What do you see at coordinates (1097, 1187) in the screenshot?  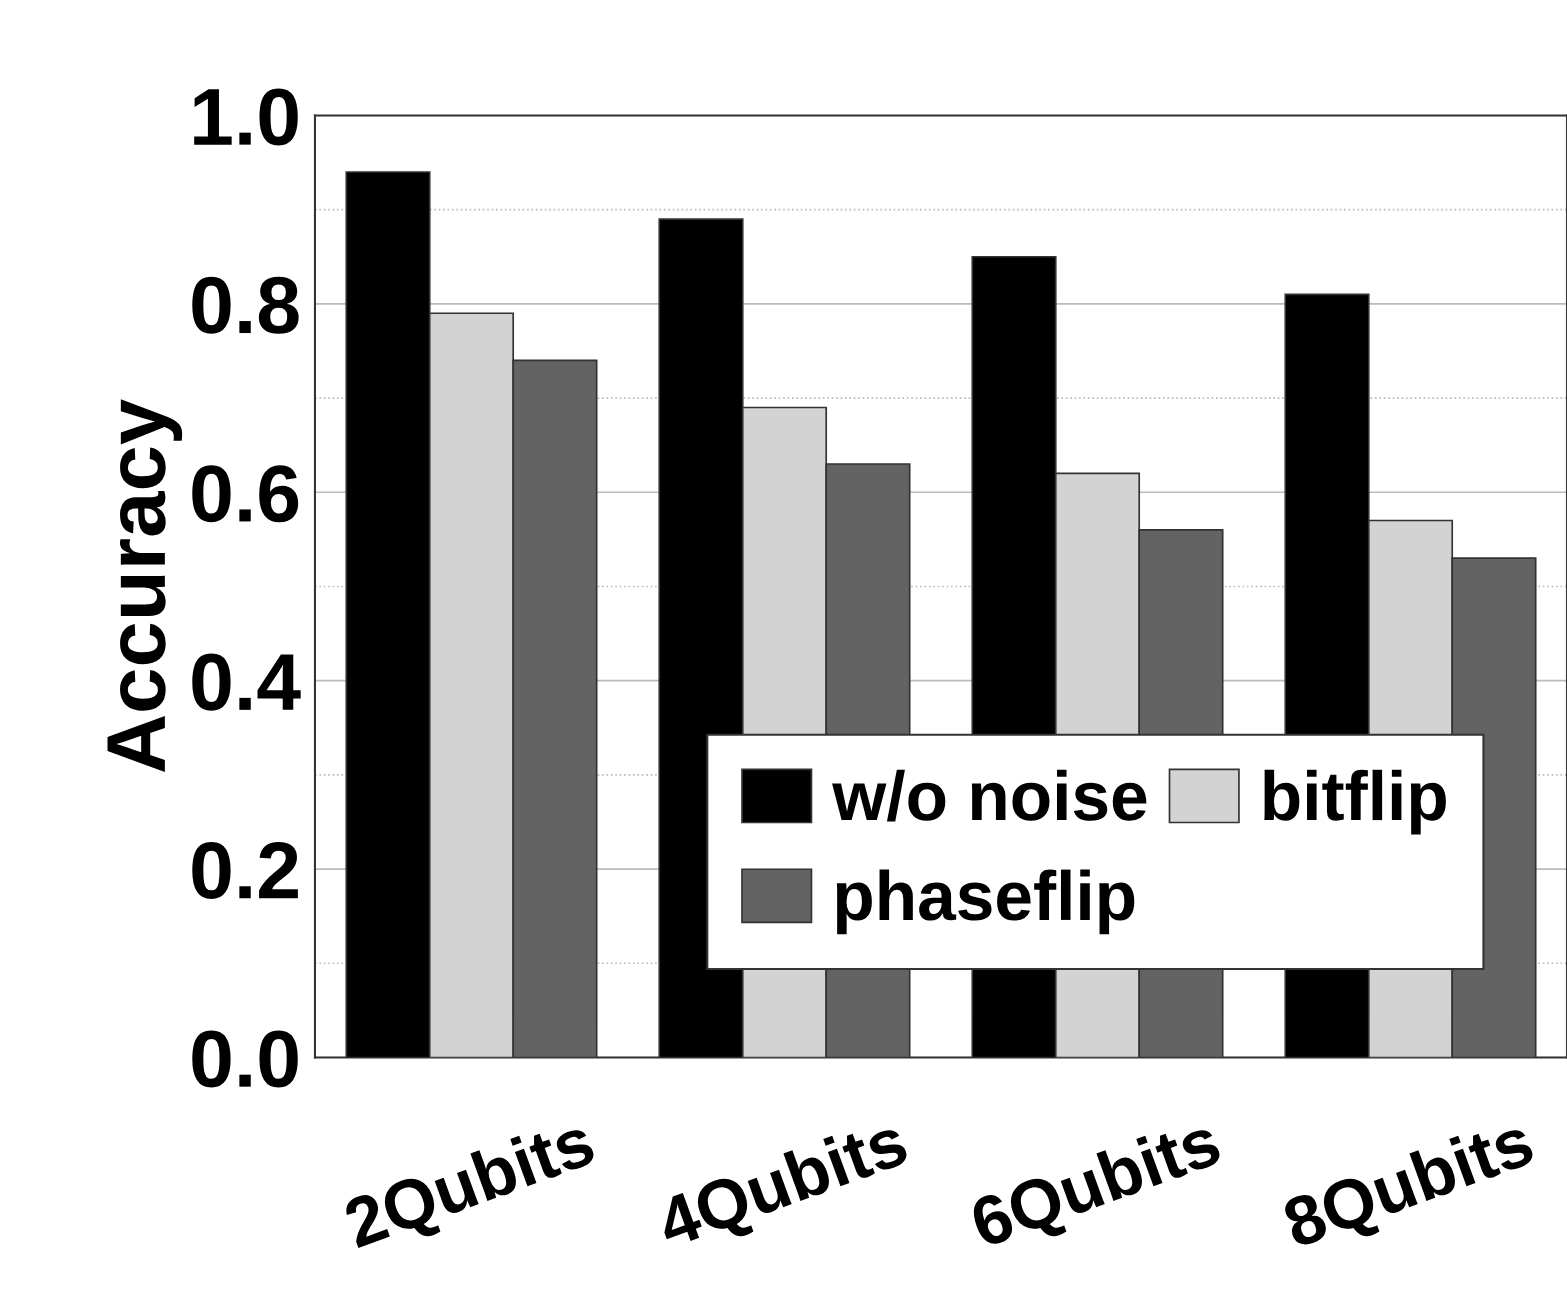 I see `x-tick-label: 6Qubits` at bounding box center [1097, 1187].